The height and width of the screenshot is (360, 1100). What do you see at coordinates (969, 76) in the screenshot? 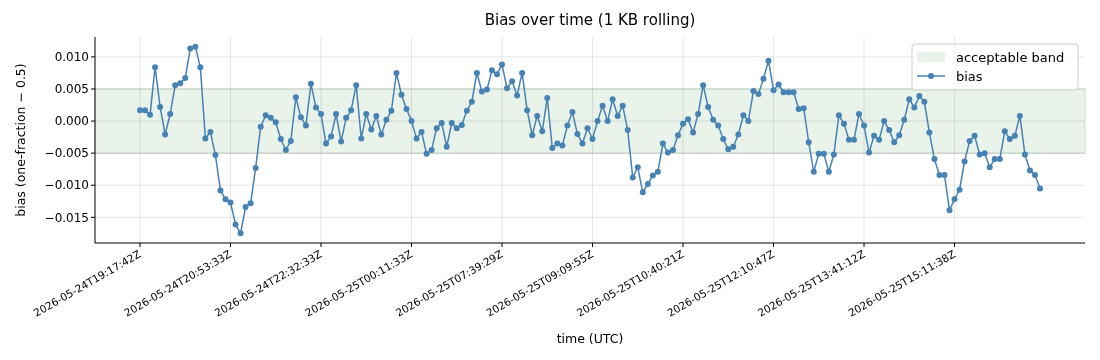
I see `legend-label: bias` at bounding box center [969, 76].